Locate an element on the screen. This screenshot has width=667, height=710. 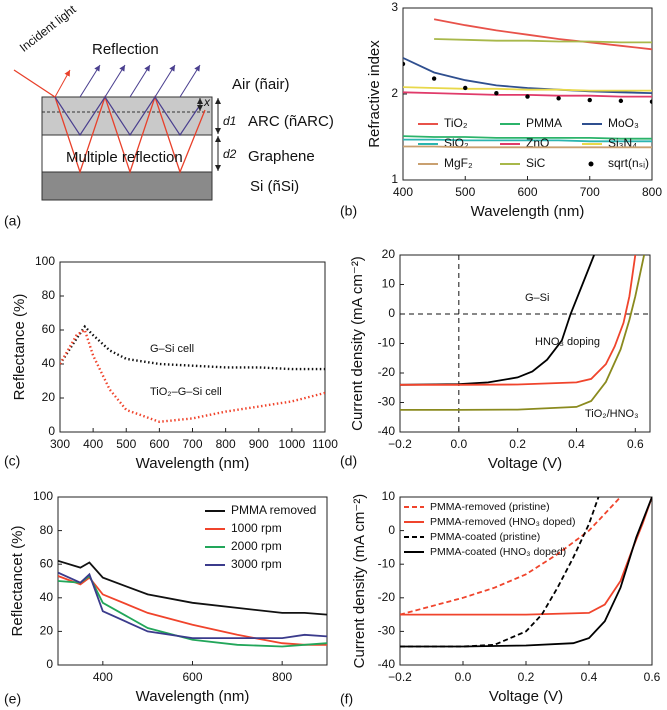
series-label: TiO₂/HNO₃ is located at coordinates (612, 414).